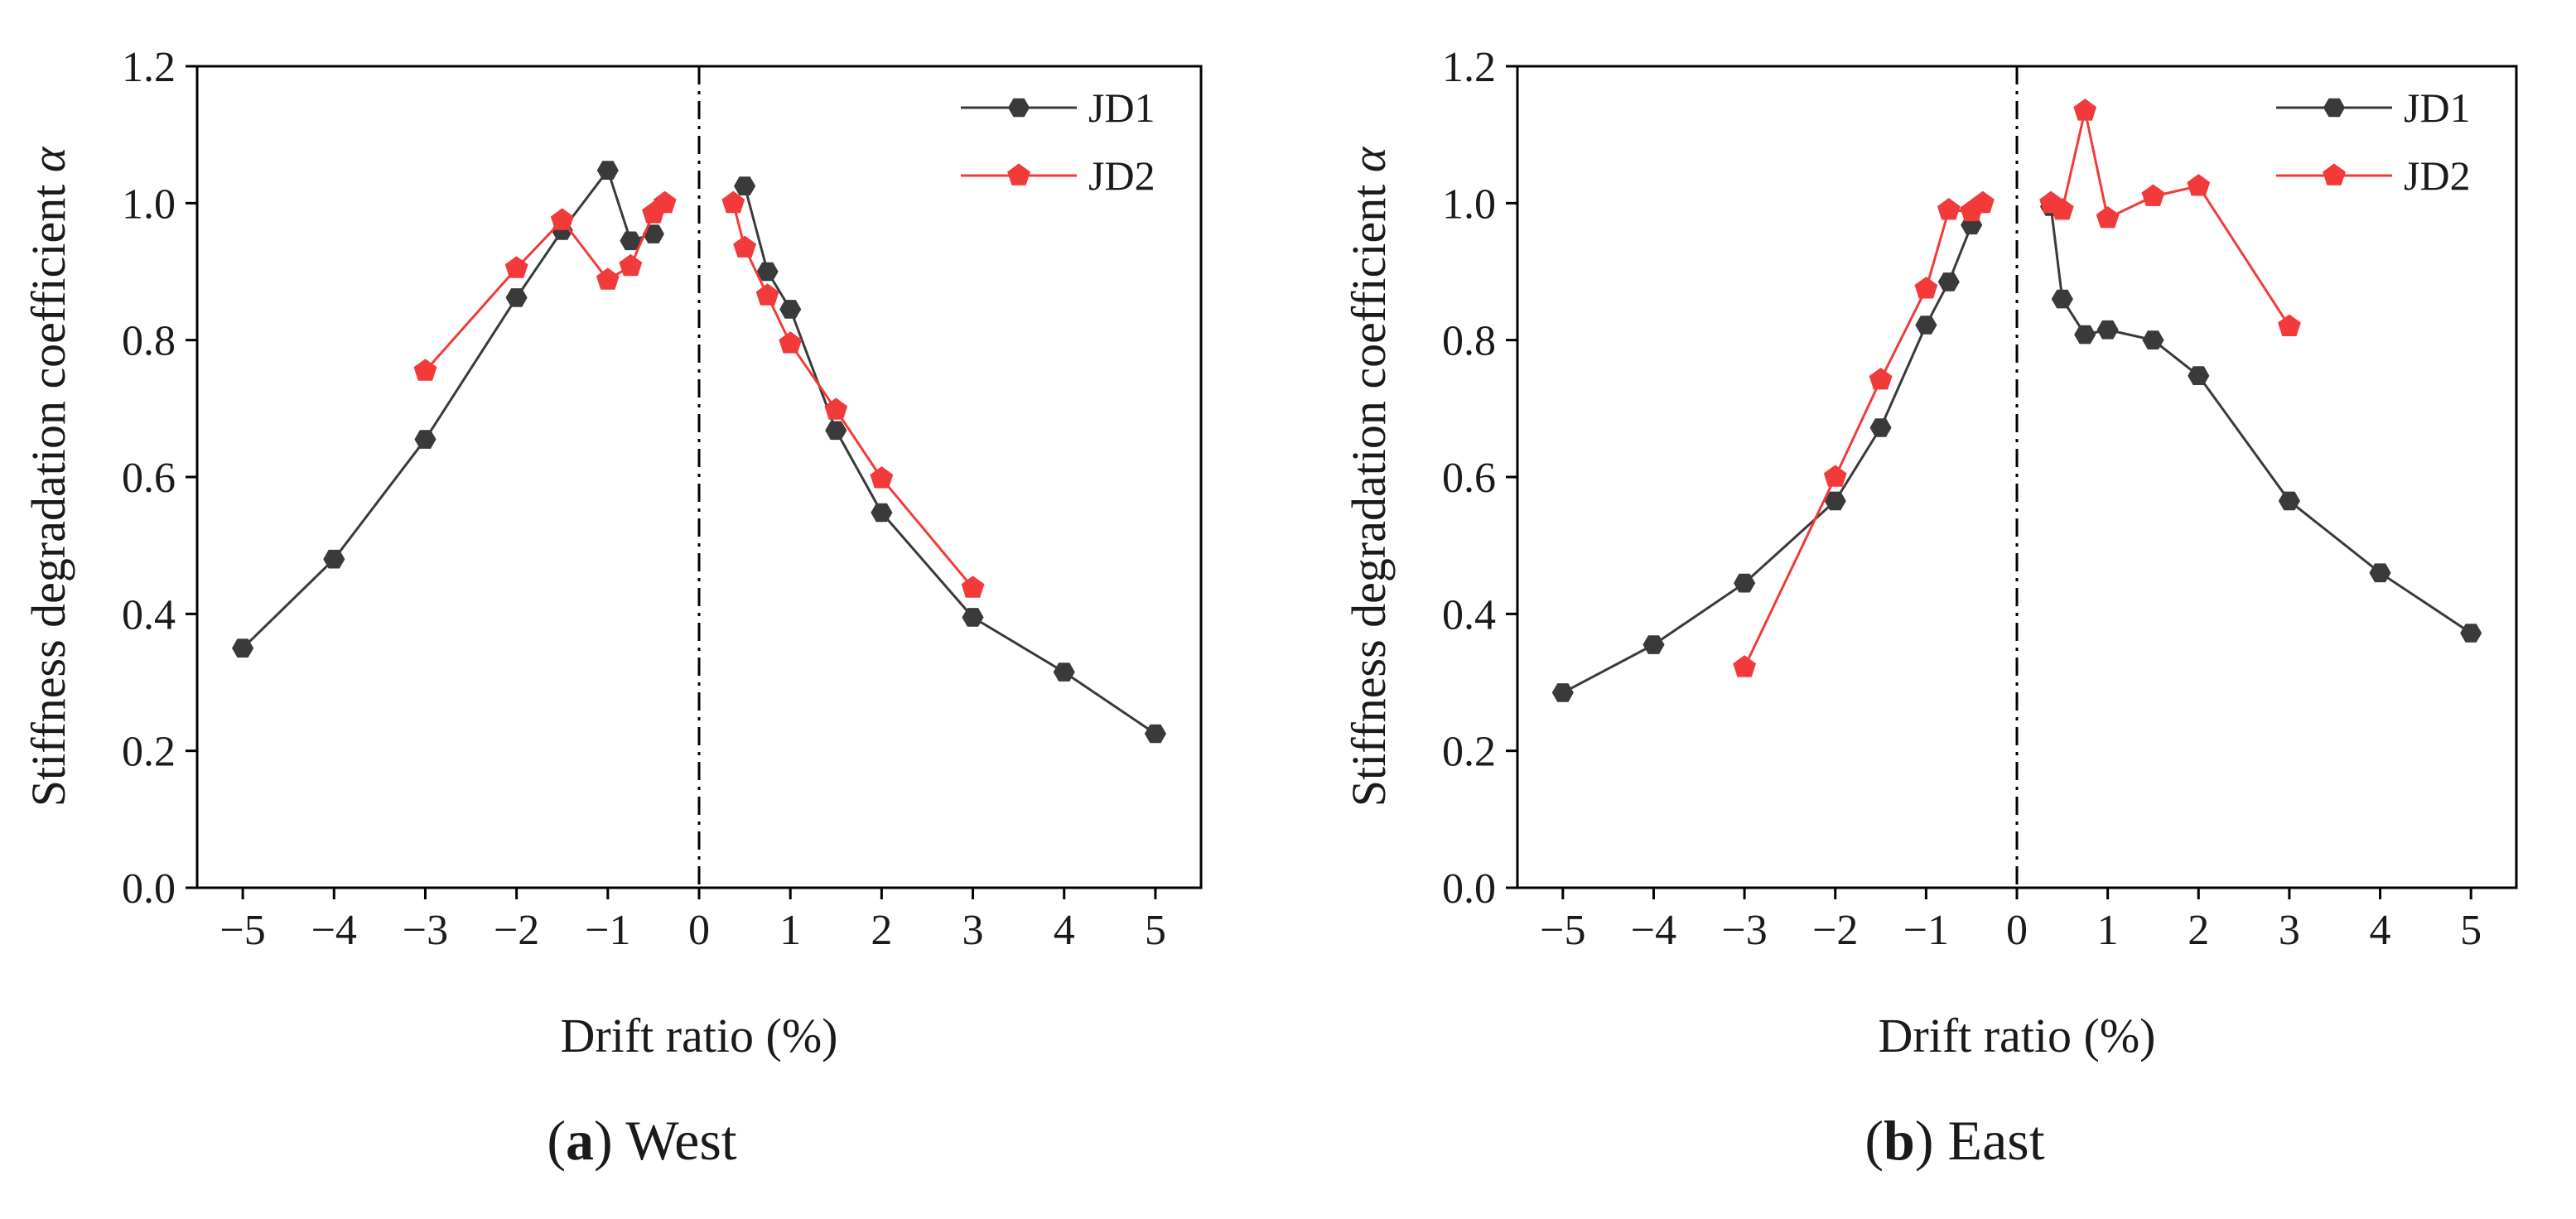 Image resolution: width=2576 pixels, height=1219 pixels. I want to click on x-tick-label: −3, so click(425, 930).